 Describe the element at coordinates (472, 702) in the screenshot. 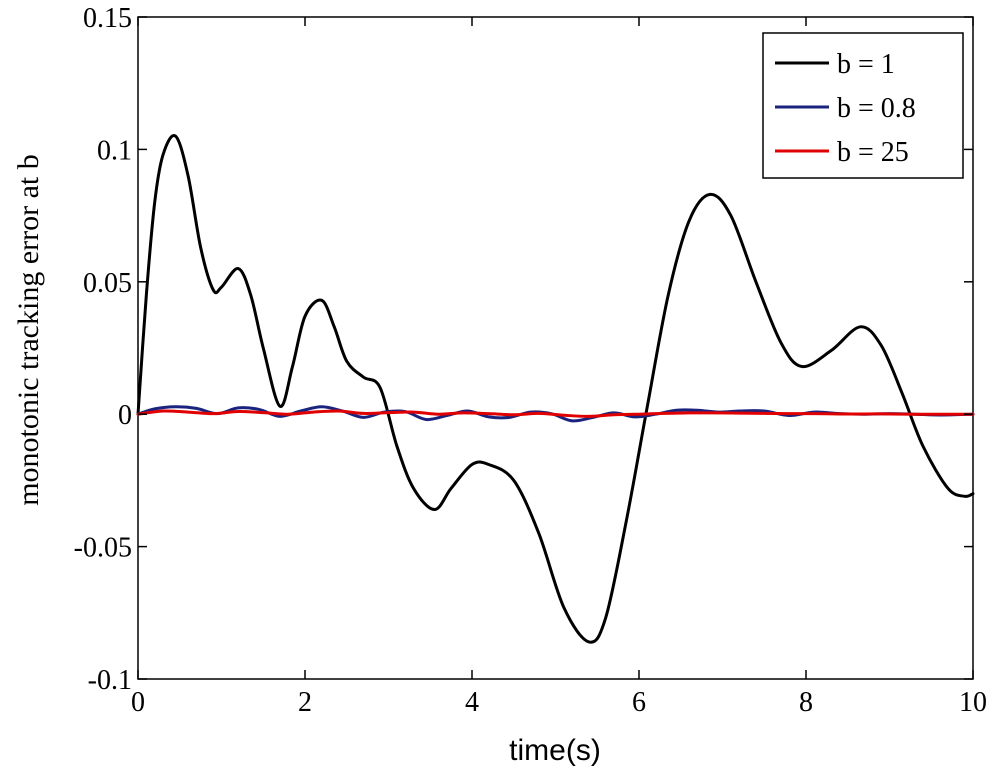

I see `x-tick-label: 4` at that location.